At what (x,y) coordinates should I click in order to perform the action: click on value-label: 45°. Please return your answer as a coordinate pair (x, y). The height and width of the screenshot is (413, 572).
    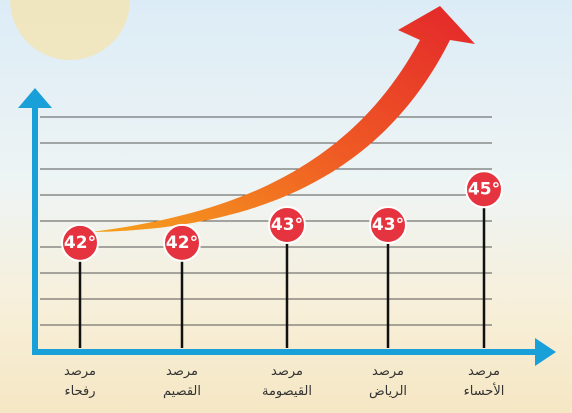
    Looking at the image, I should click on (484, 189).